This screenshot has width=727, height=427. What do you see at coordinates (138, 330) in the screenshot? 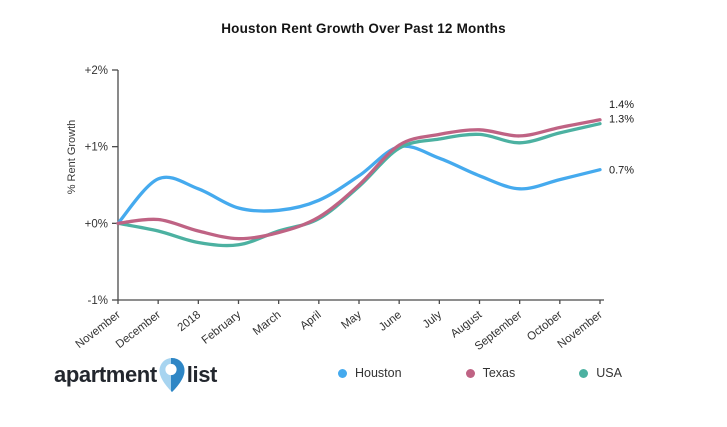
I see `x-tick-label: December` at bounding box center [138, 330].